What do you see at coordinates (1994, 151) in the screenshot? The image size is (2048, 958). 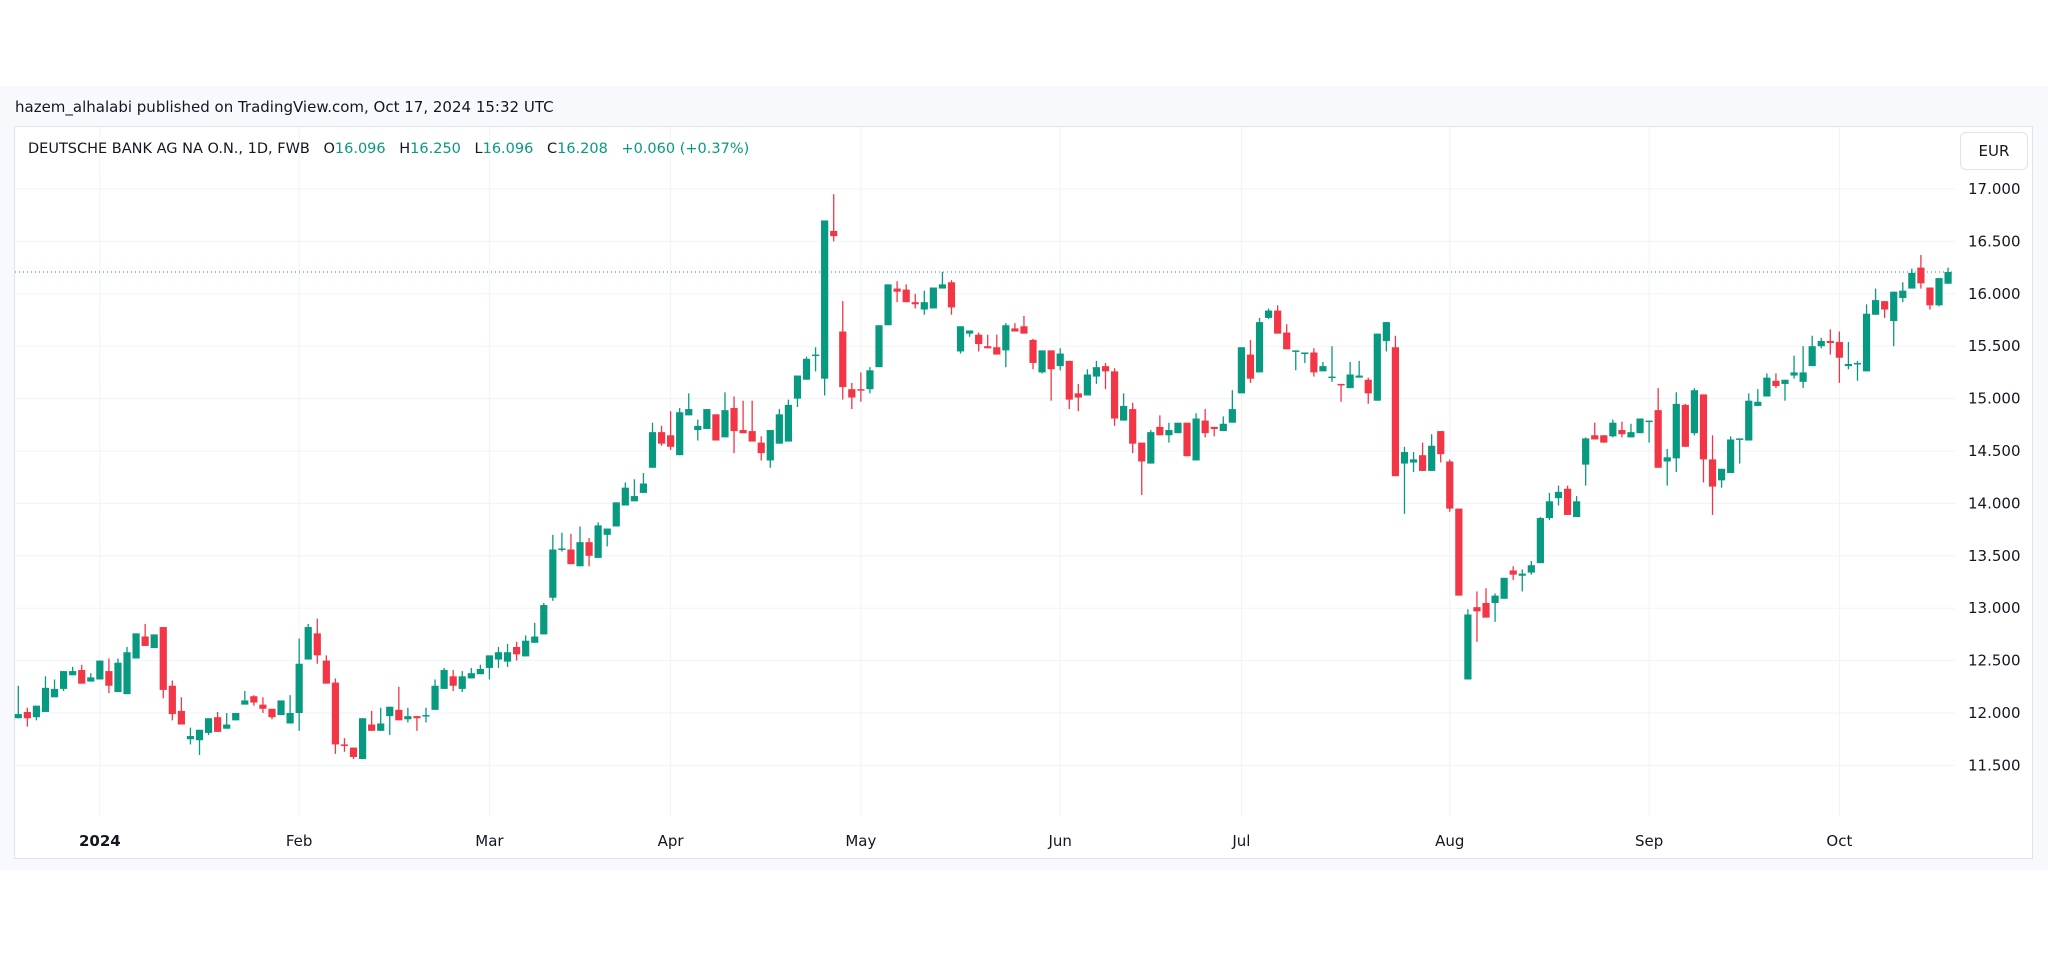 I see `currency-button: EUR` at bounding box center [1994, 151].